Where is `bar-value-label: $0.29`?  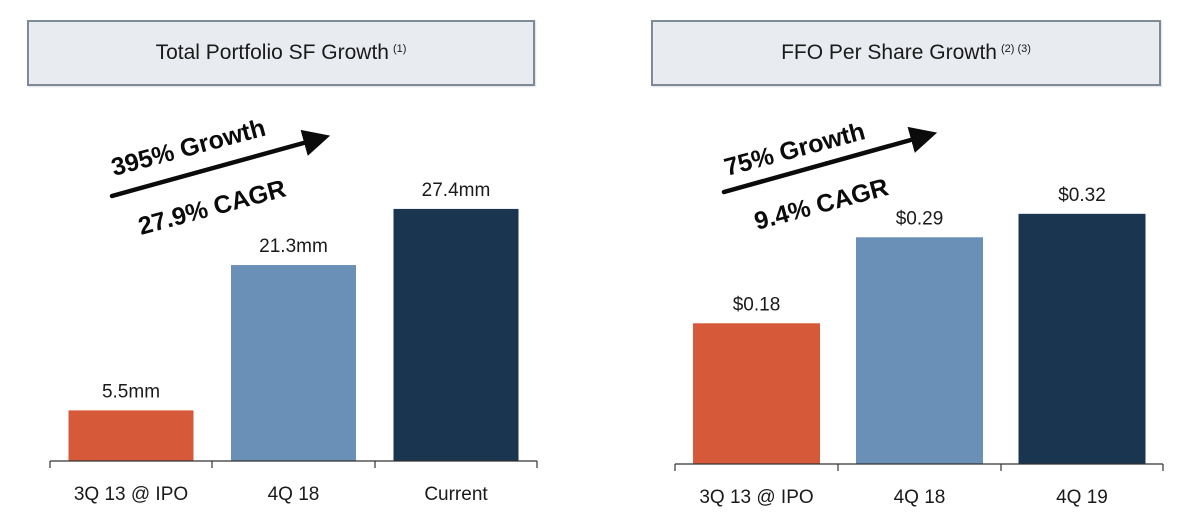
bar-value-label: $0.29 is located at coordinates (920, 218).